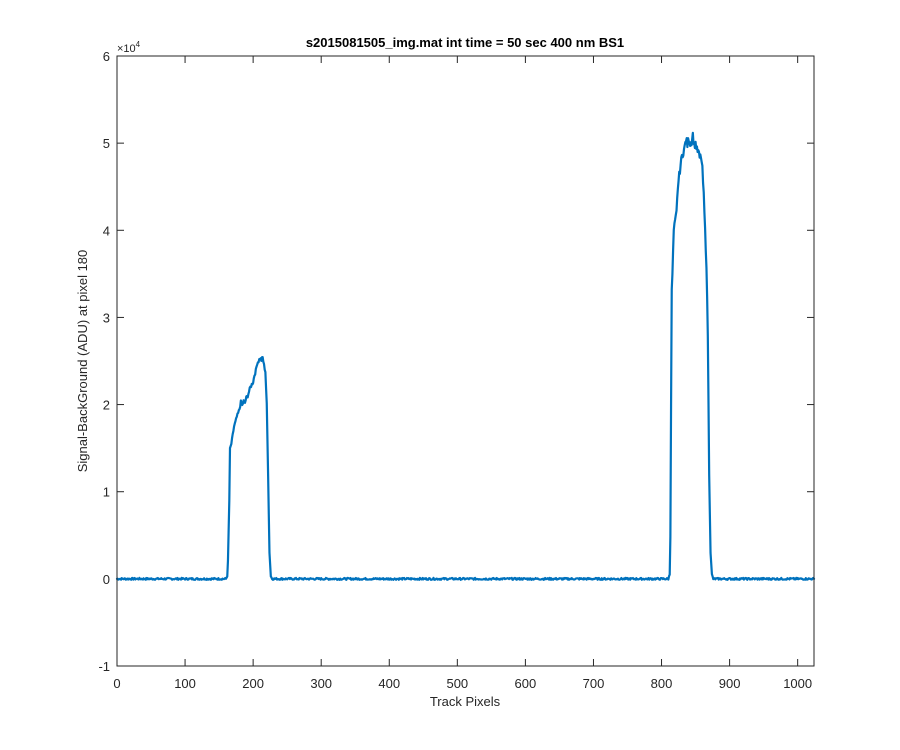 The width and height of the screenshot is (900, 750). What do you see at coordinates (116, 683) in the screenshot?
I see `x-tick-label: 0` at bounding box center [116, 683].